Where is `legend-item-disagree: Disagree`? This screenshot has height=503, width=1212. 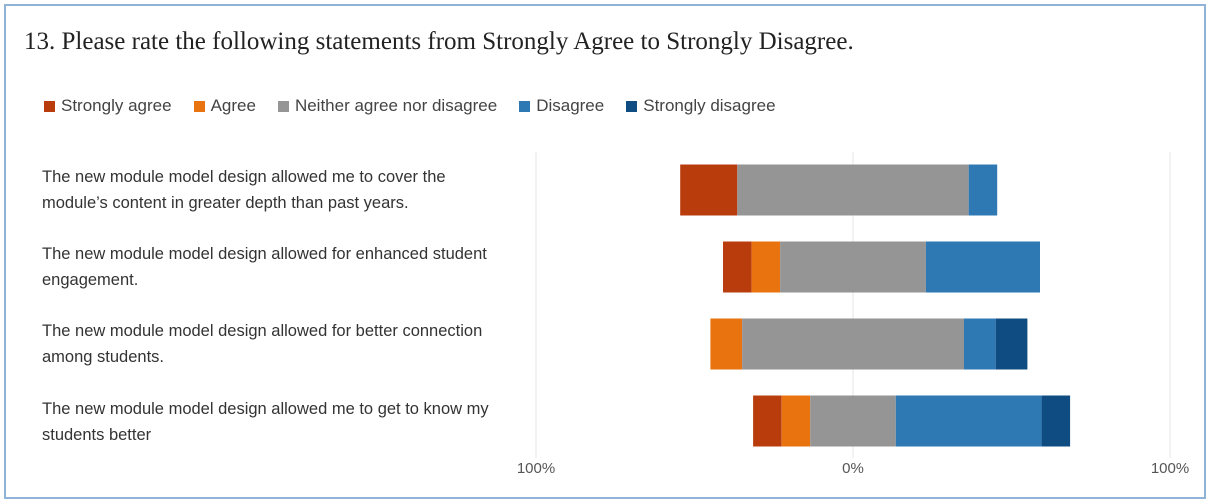 legend-item-disagree: Disagree is located at coordinates (561, 106).